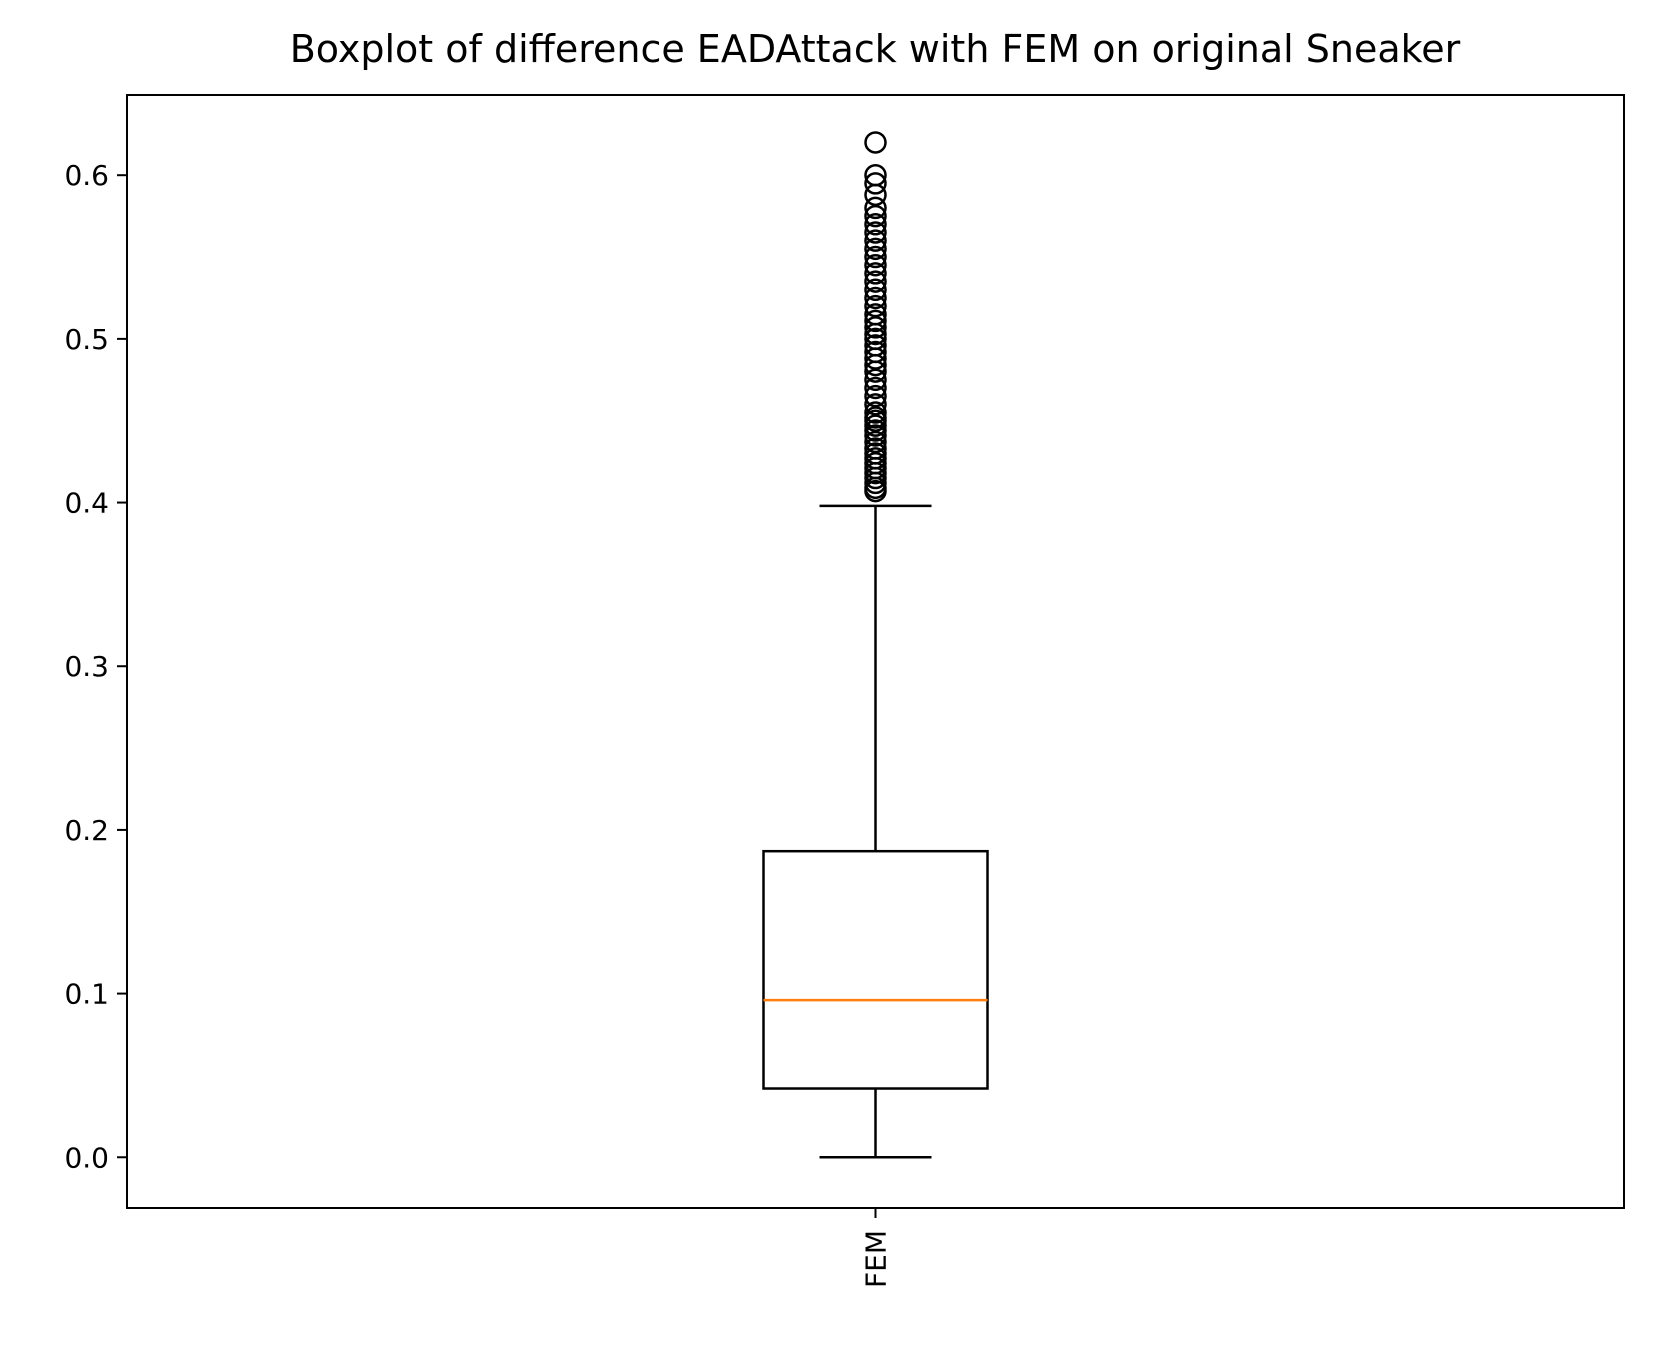 The height and width of the screenshot is (1352, 1670). What do you see at coordinates (86, 339) in the screenshot?
I see `y-tick-label: 0.5` at bounding box center [86, 339].